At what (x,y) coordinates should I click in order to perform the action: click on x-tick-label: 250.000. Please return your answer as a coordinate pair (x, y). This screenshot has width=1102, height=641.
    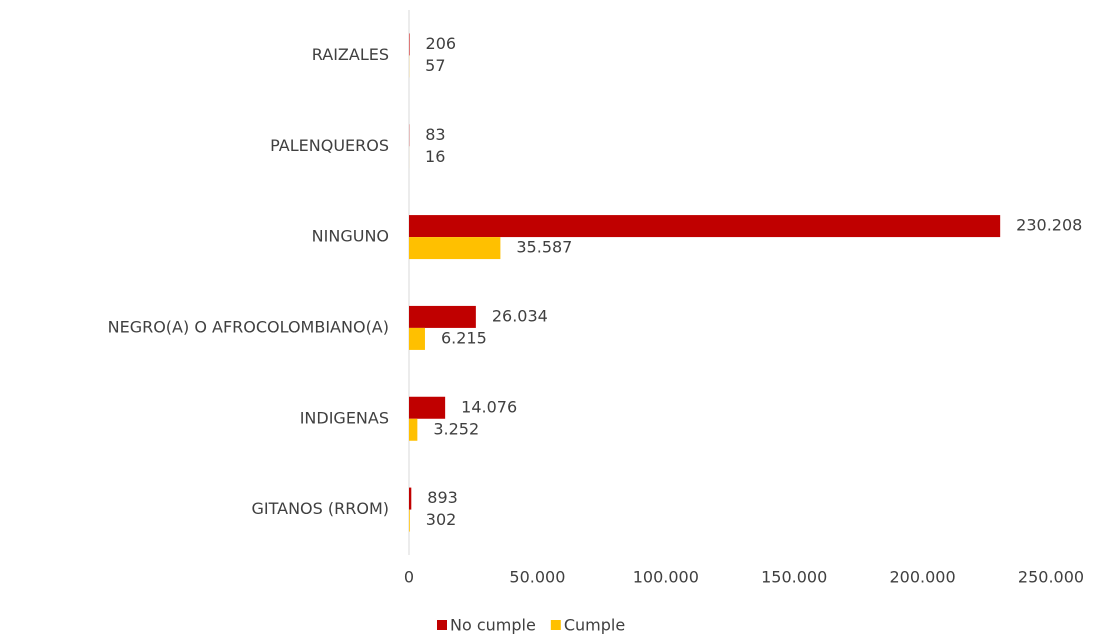
    Looking at the image, I should click on (1051, 577).